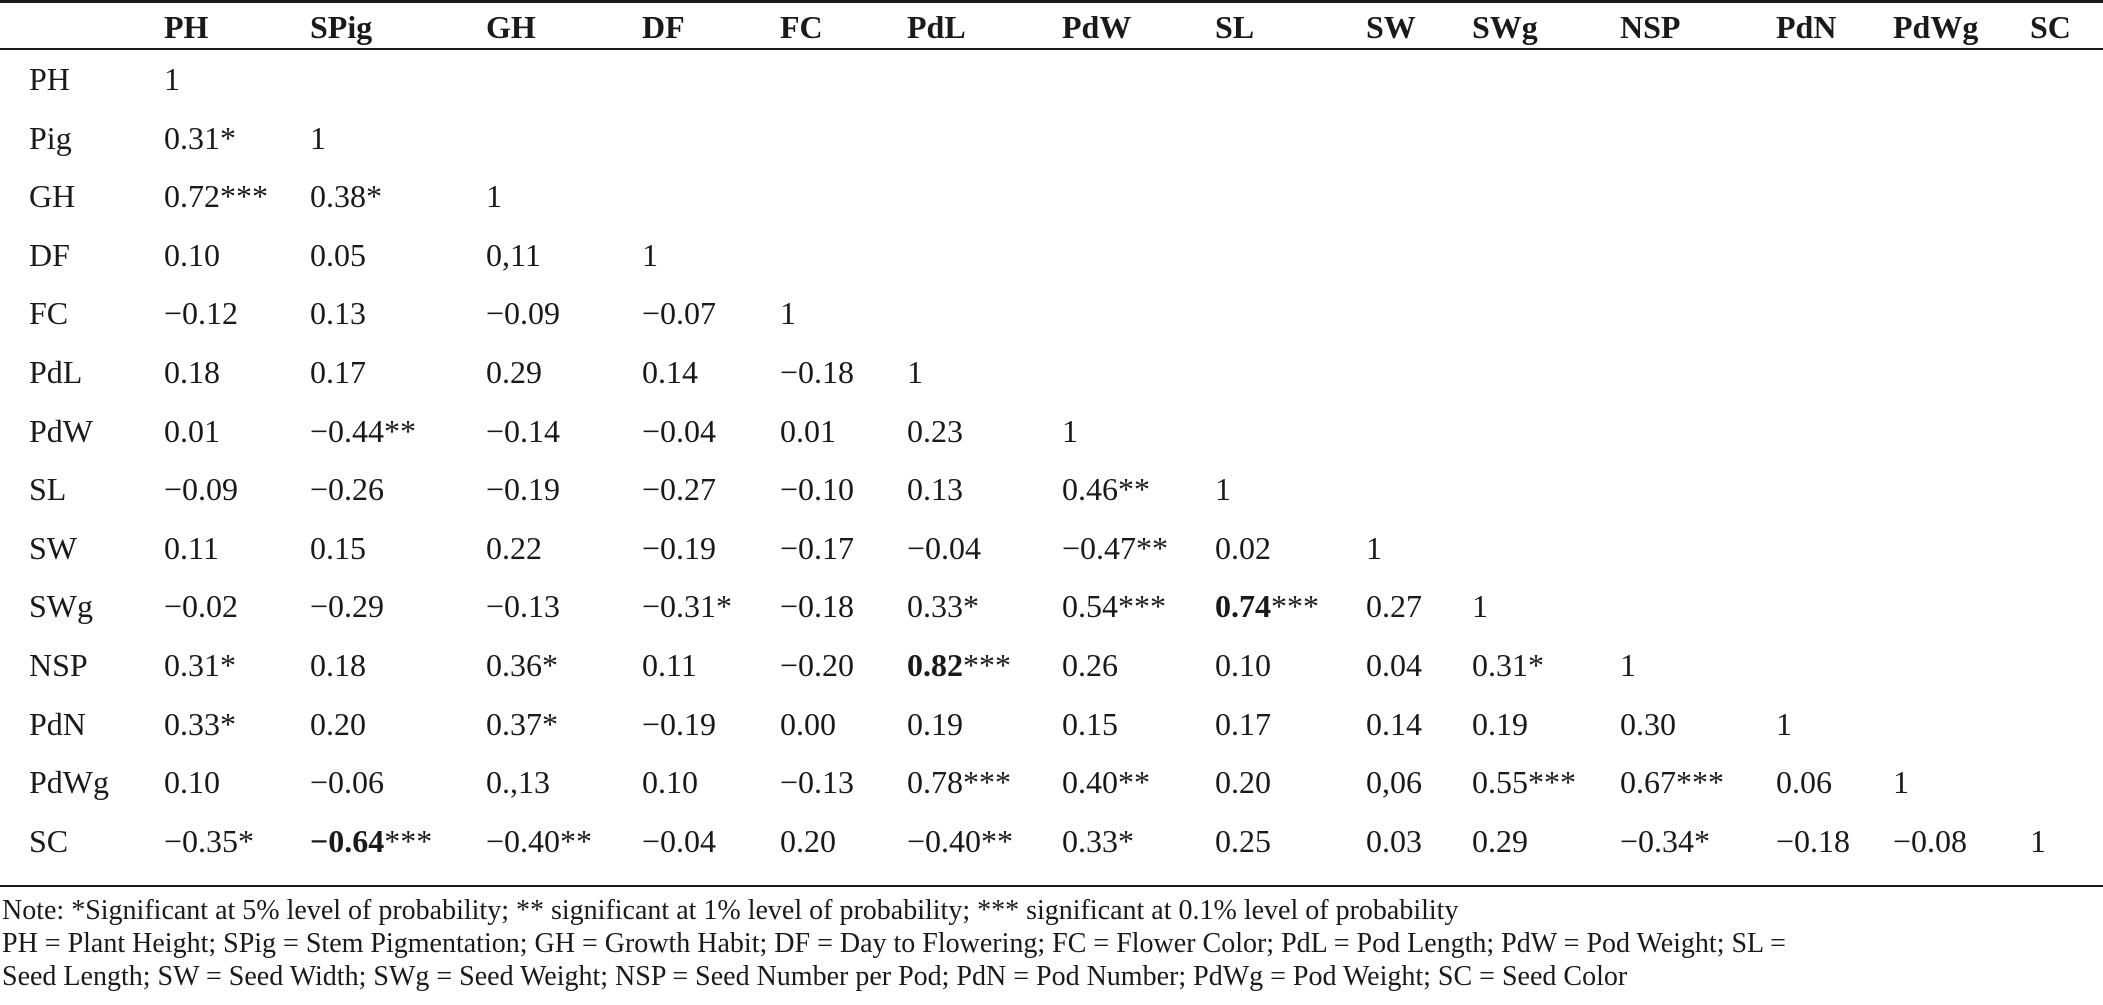 Image resolution: width=2103 pixels, height=1005 pixels. What do you see at coordinates (935, 665) in the screenshot?
I see `emphasized-value: 0.82` at bounding box center [935, 665].